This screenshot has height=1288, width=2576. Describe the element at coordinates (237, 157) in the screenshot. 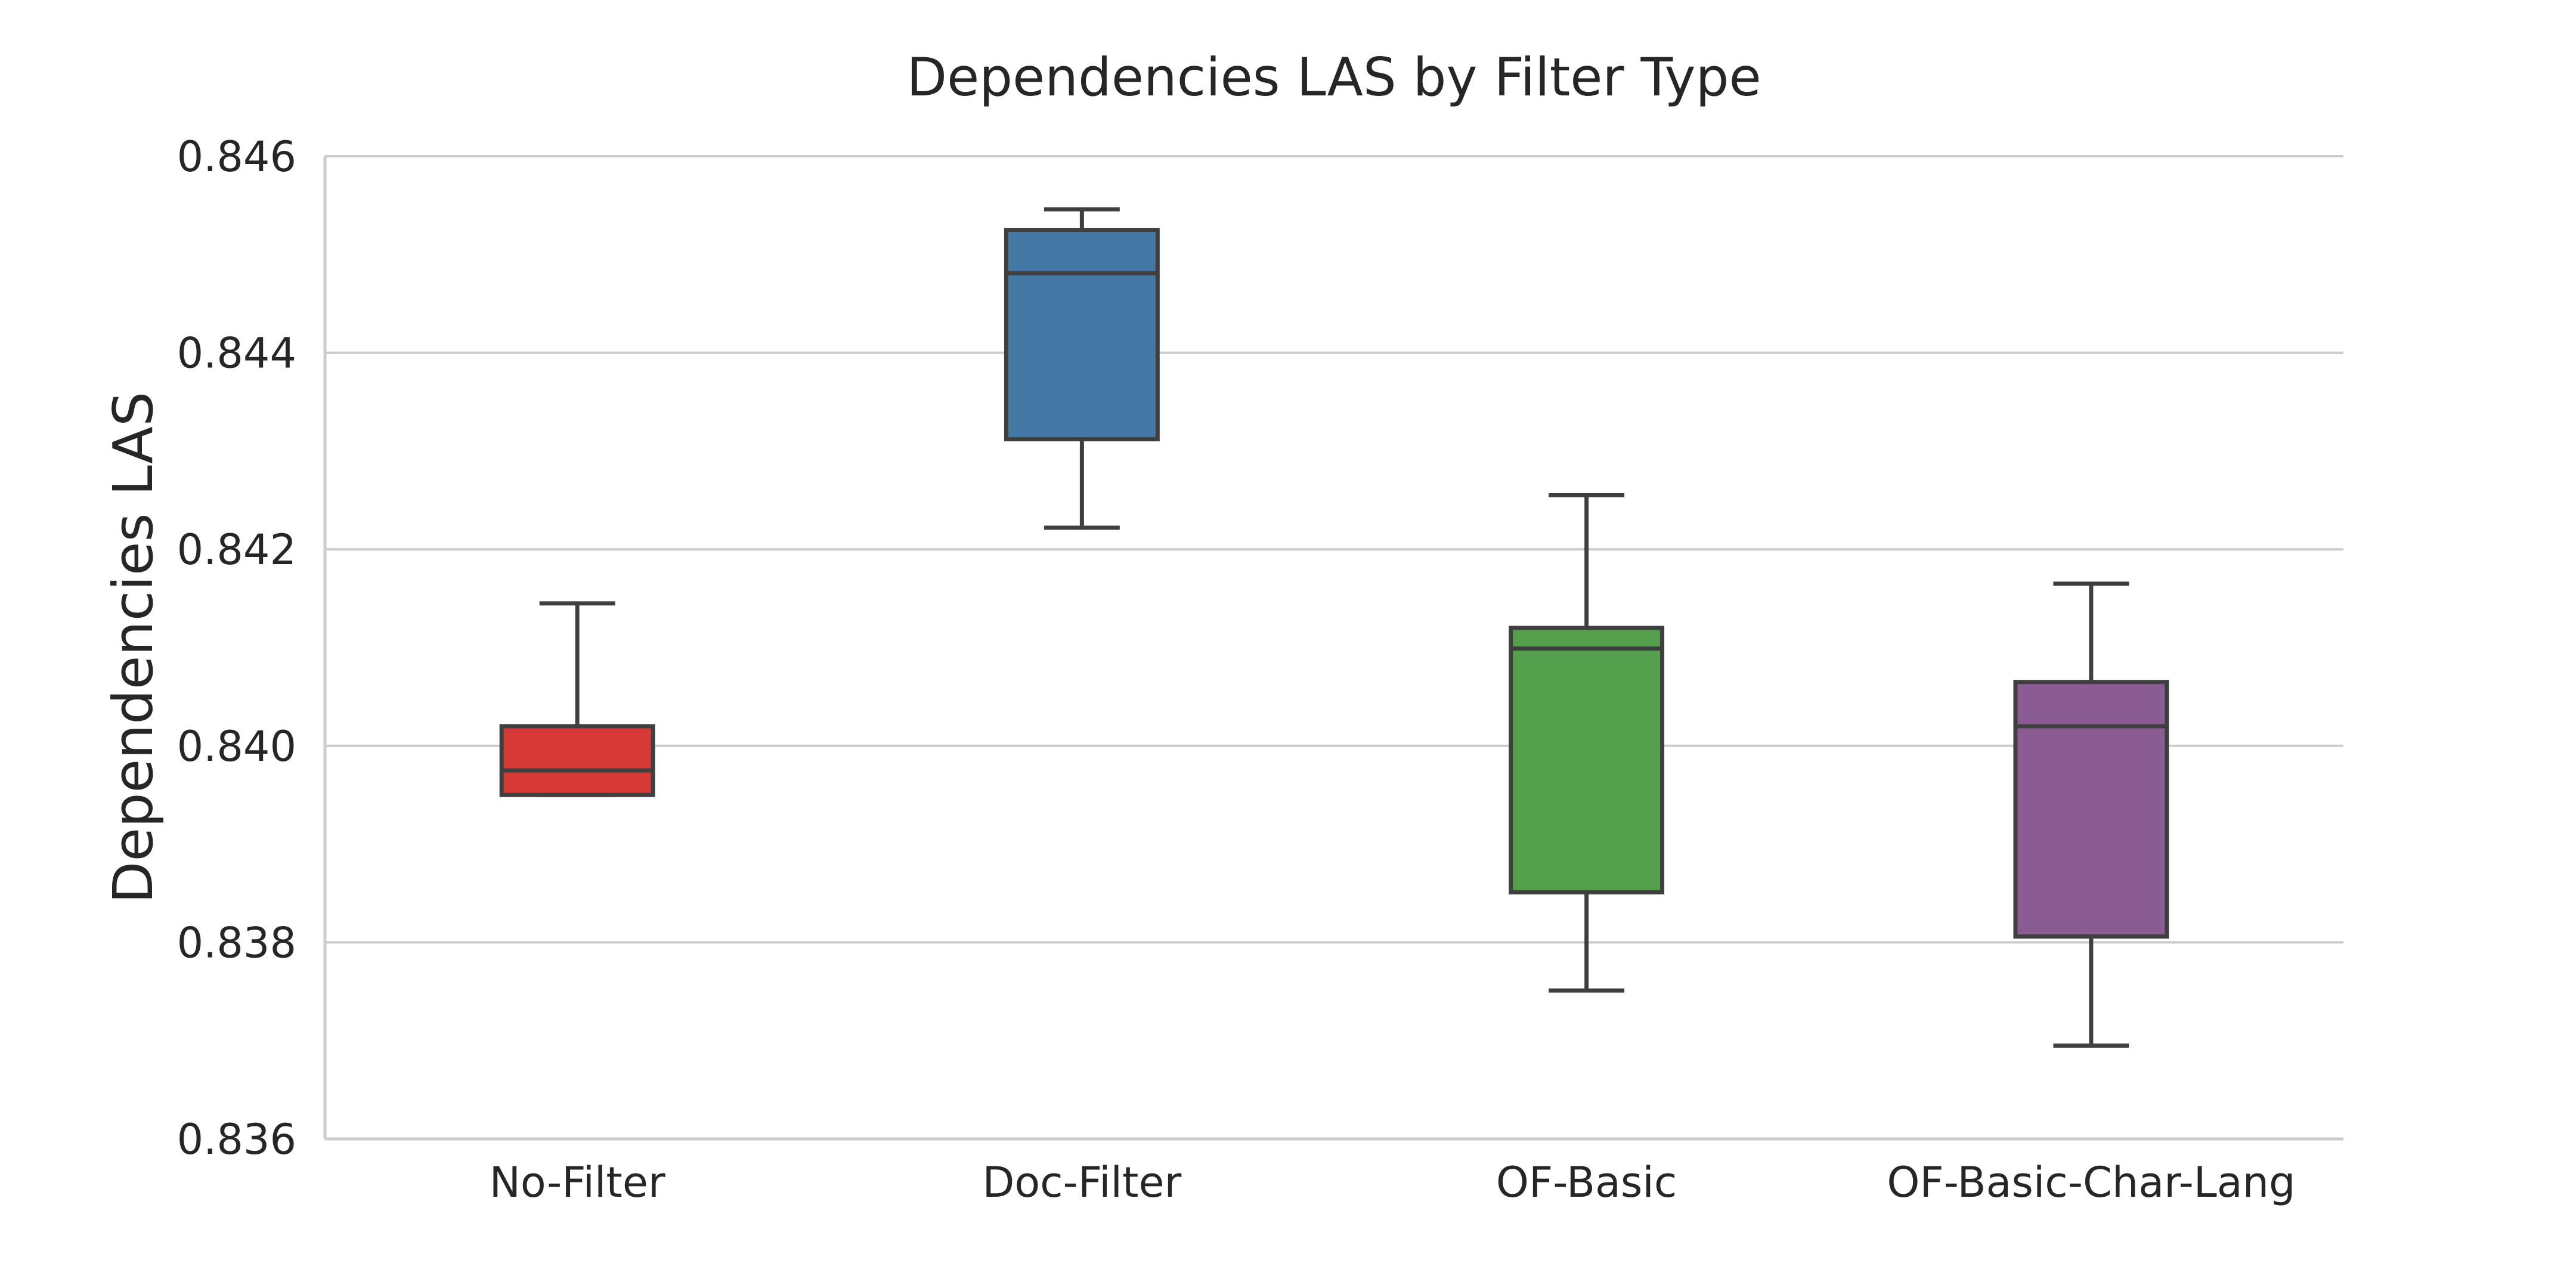

I see `y-tick-label: 0.846` at that location.